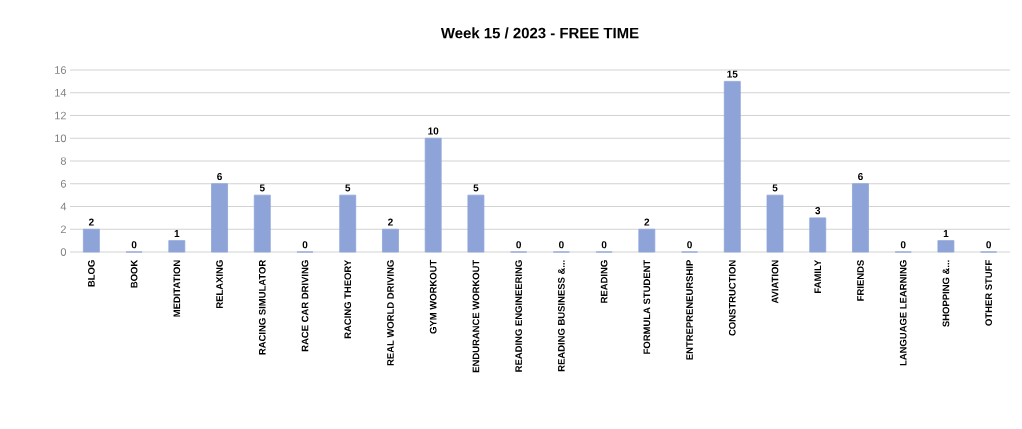 The image size is (1022, 429). Describe the element at coordinates (63, 229) in the screenshot. I see `y-tick-label: 2` at that location.